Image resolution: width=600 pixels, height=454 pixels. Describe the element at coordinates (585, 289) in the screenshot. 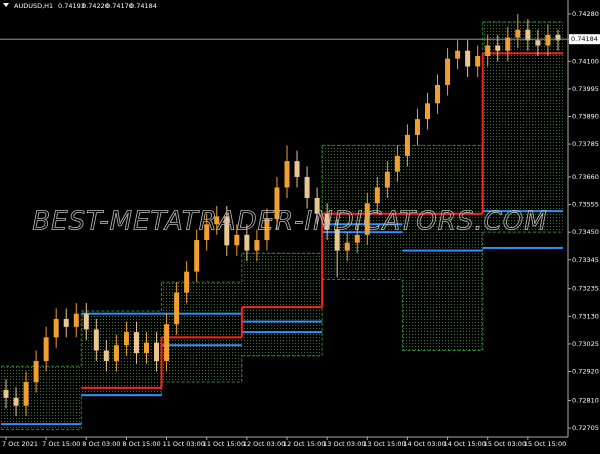

I see `y-tick-label: 0.73235` at that location.